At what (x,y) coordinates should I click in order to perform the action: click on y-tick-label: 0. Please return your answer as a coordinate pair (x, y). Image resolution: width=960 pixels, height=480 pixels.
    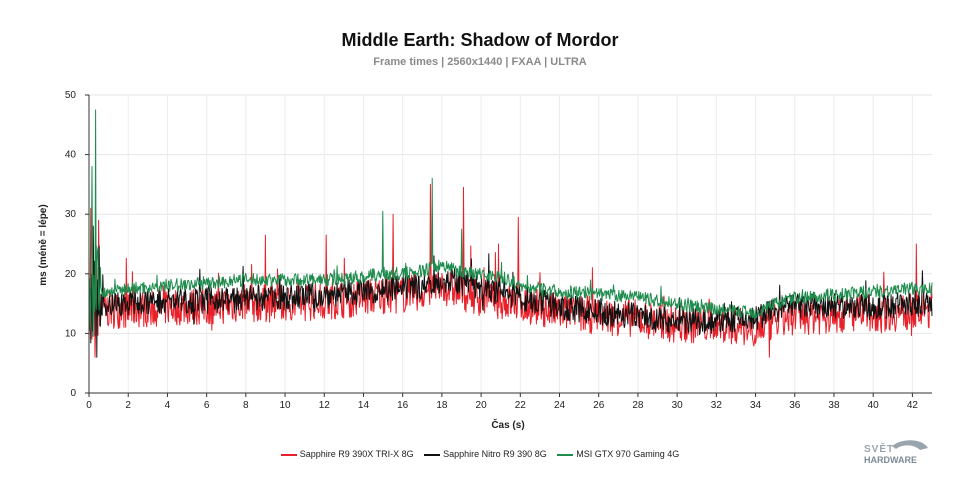
    Looking at the image, I should click on (73, 393).